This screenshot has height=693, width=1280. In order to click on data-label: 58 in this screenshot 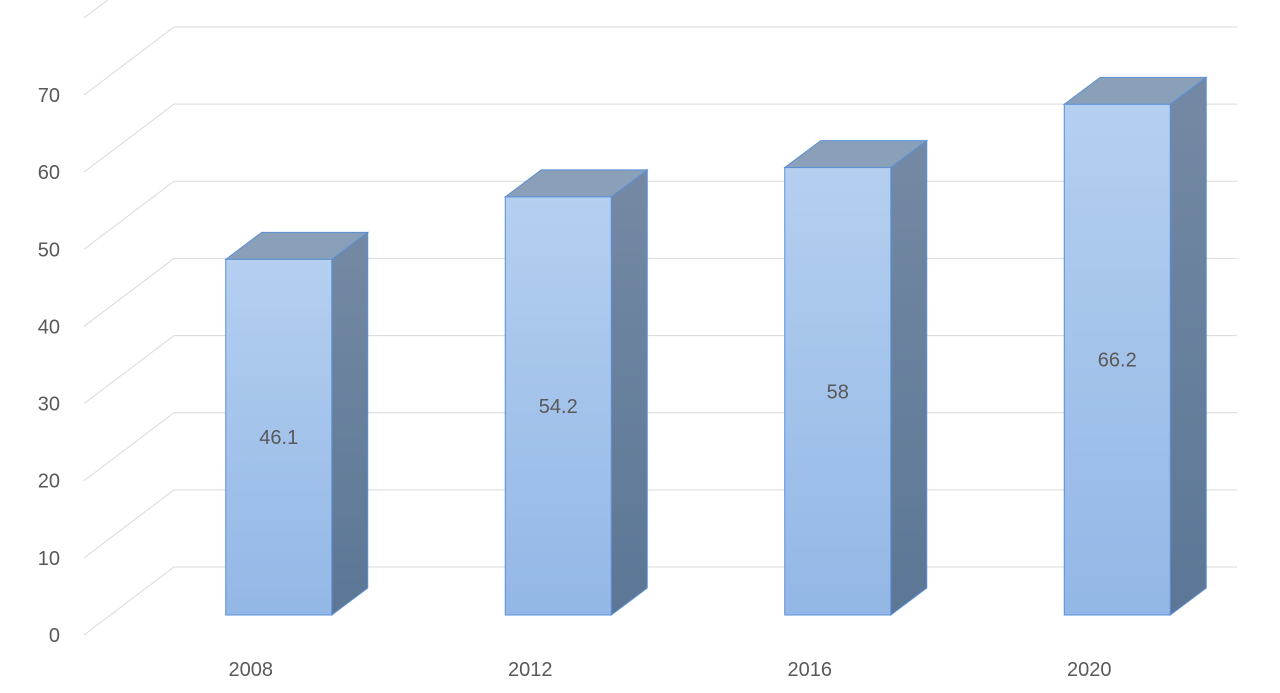, I will do `click(838, 392)`.